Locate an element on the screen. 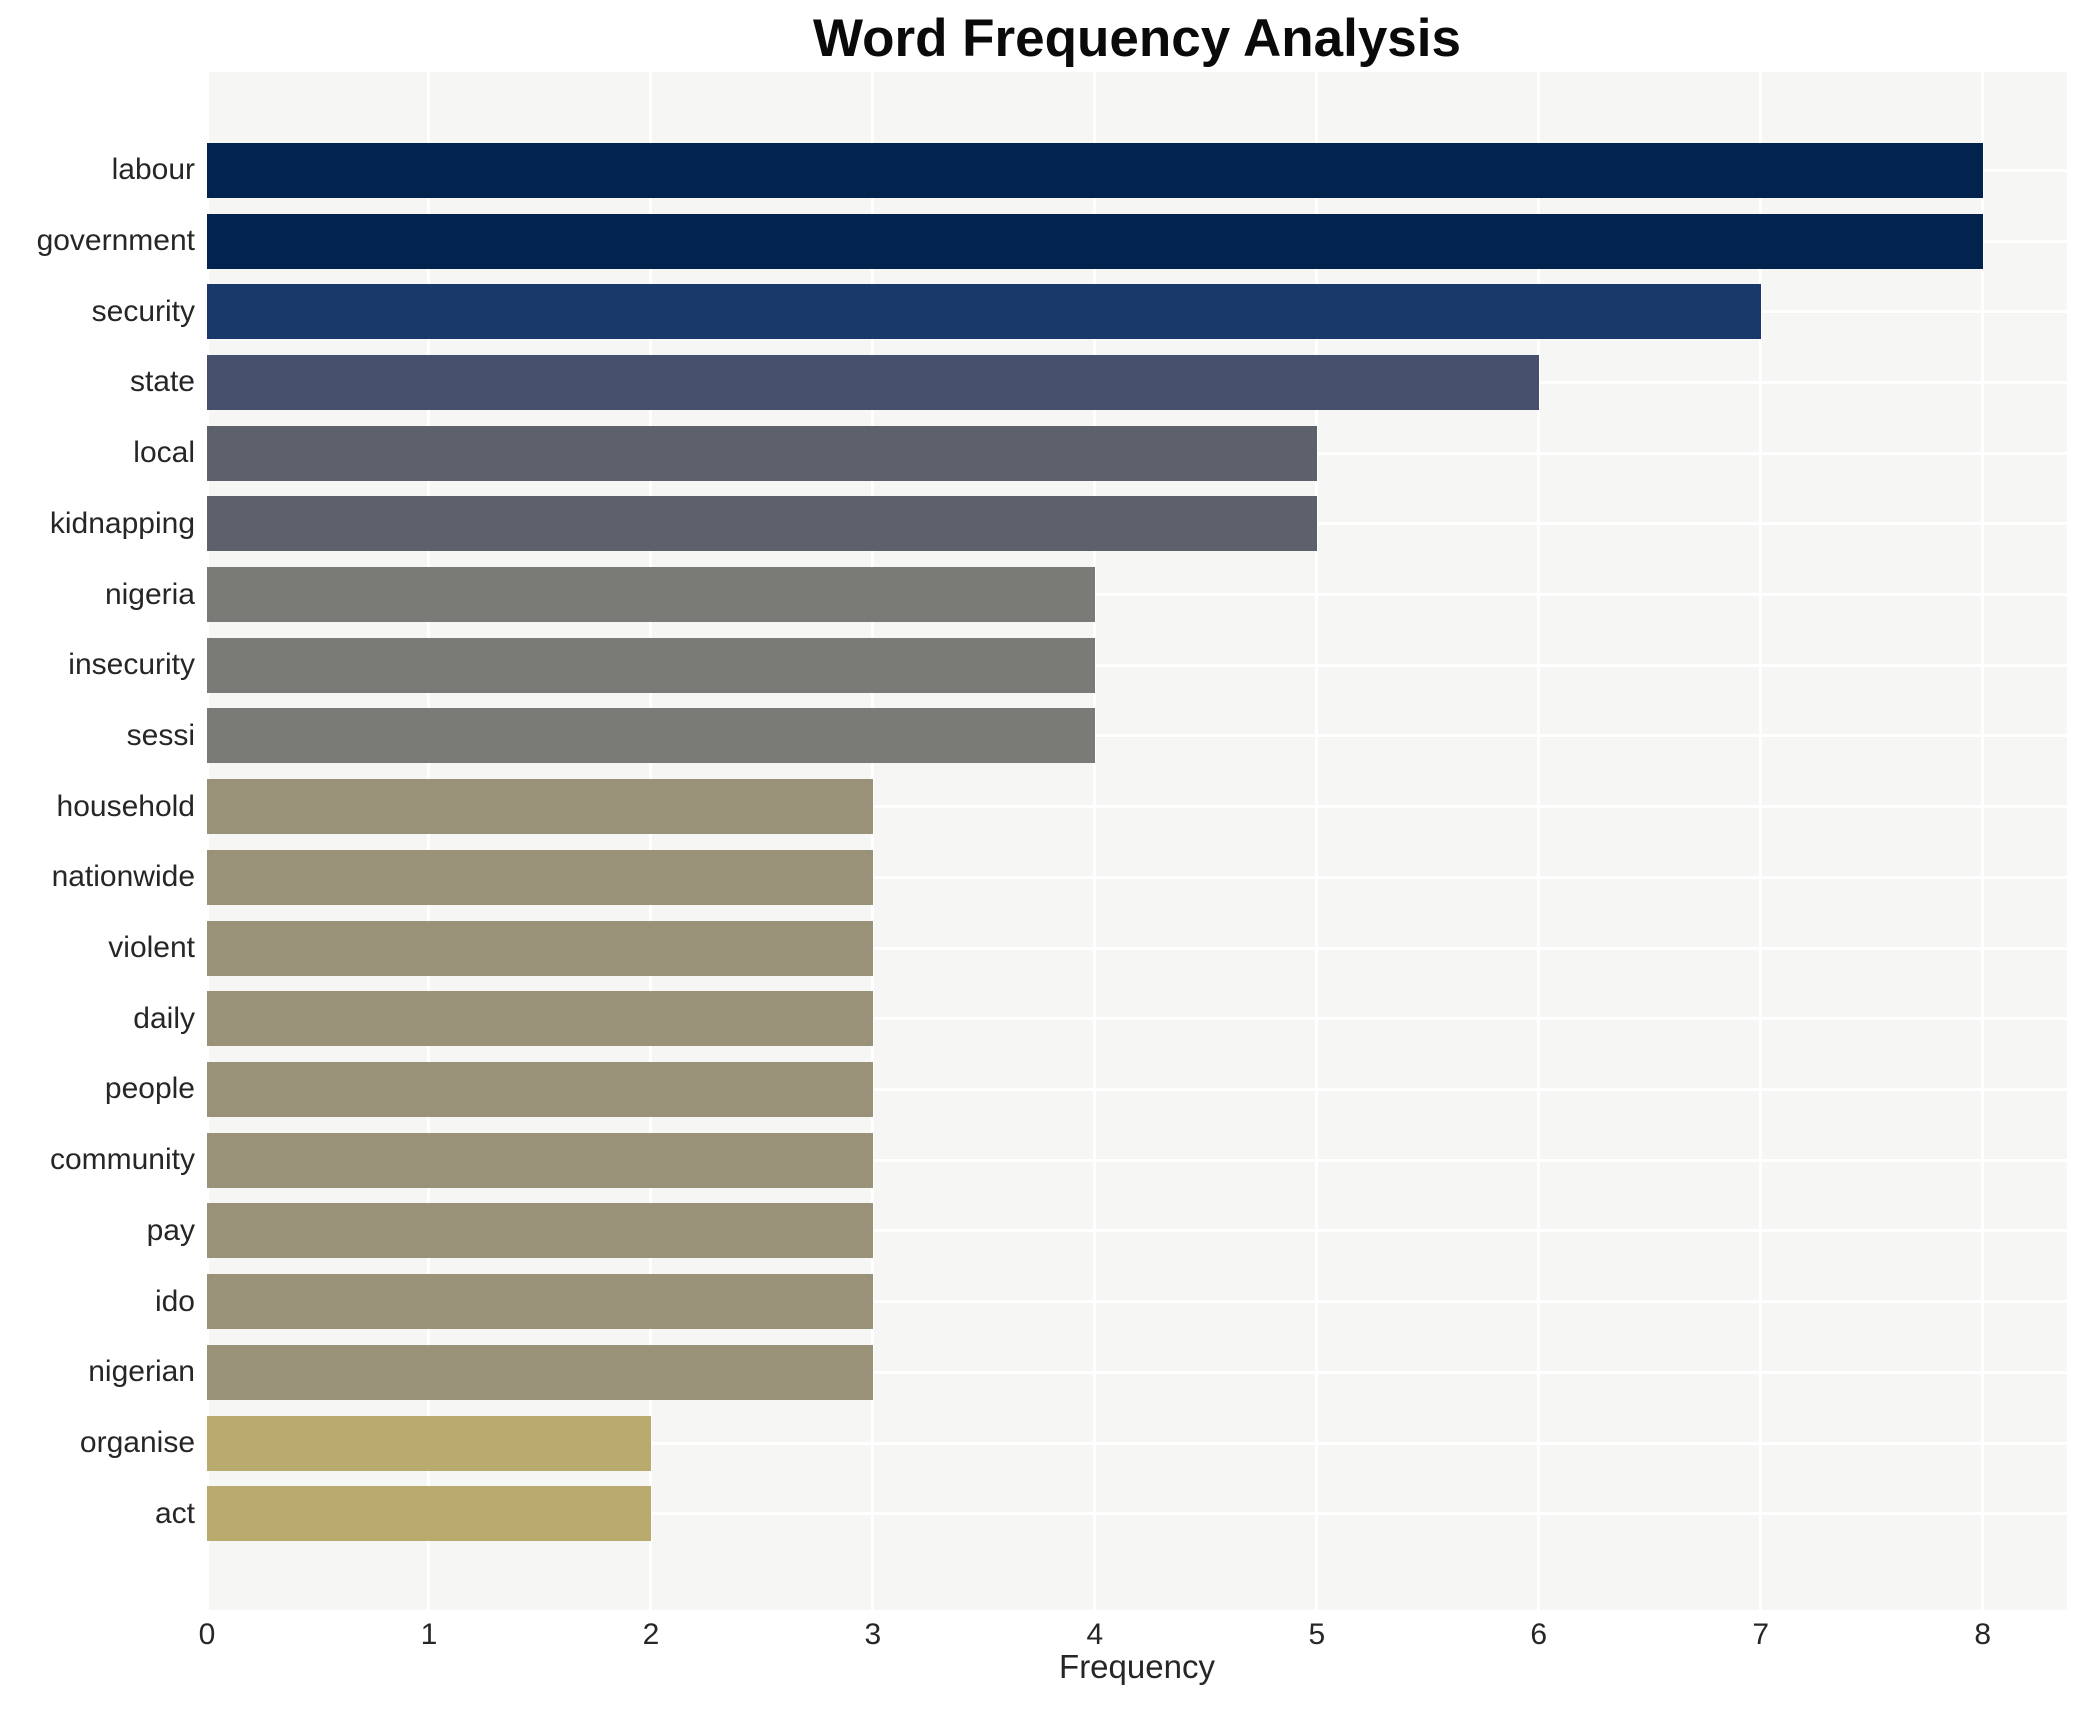 Image resolution: width=2085 pixels, height=1710 pixels. category-label-kidnapping: kidnapping is located at coordinates (122, 523).